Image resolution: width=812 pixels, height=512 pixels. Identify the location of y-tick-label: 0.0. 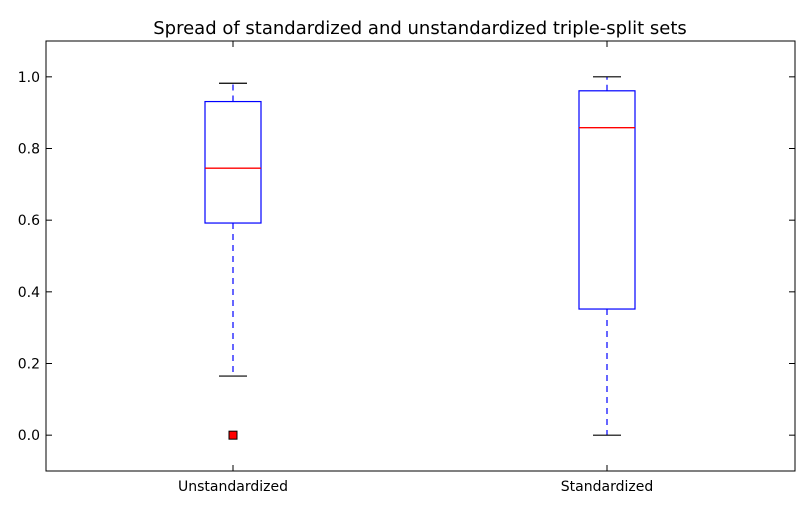
(29, 436).